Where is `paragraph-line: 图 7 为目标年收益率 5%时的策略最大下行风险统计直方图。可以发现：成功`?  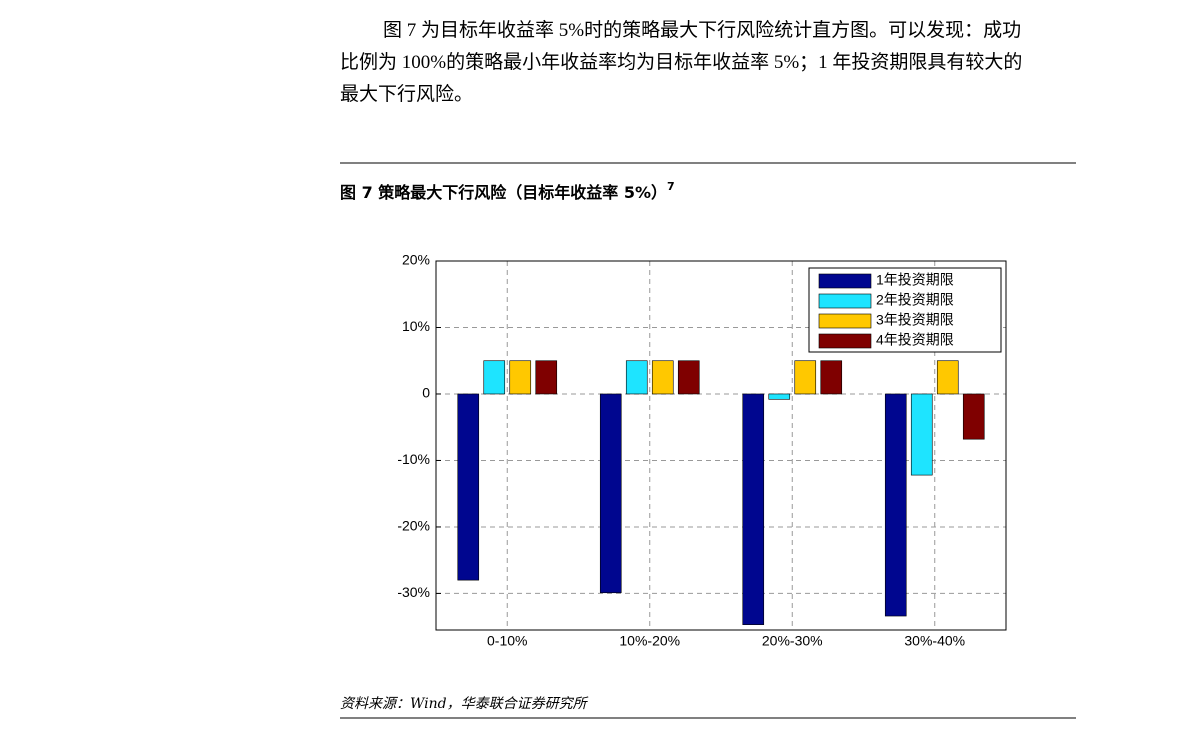
paragraph-line: 图 7 为目标年收益率 5%时的策略最大下行风险统计直方图。可以发现：成功 is located at coordinates (702, 30).